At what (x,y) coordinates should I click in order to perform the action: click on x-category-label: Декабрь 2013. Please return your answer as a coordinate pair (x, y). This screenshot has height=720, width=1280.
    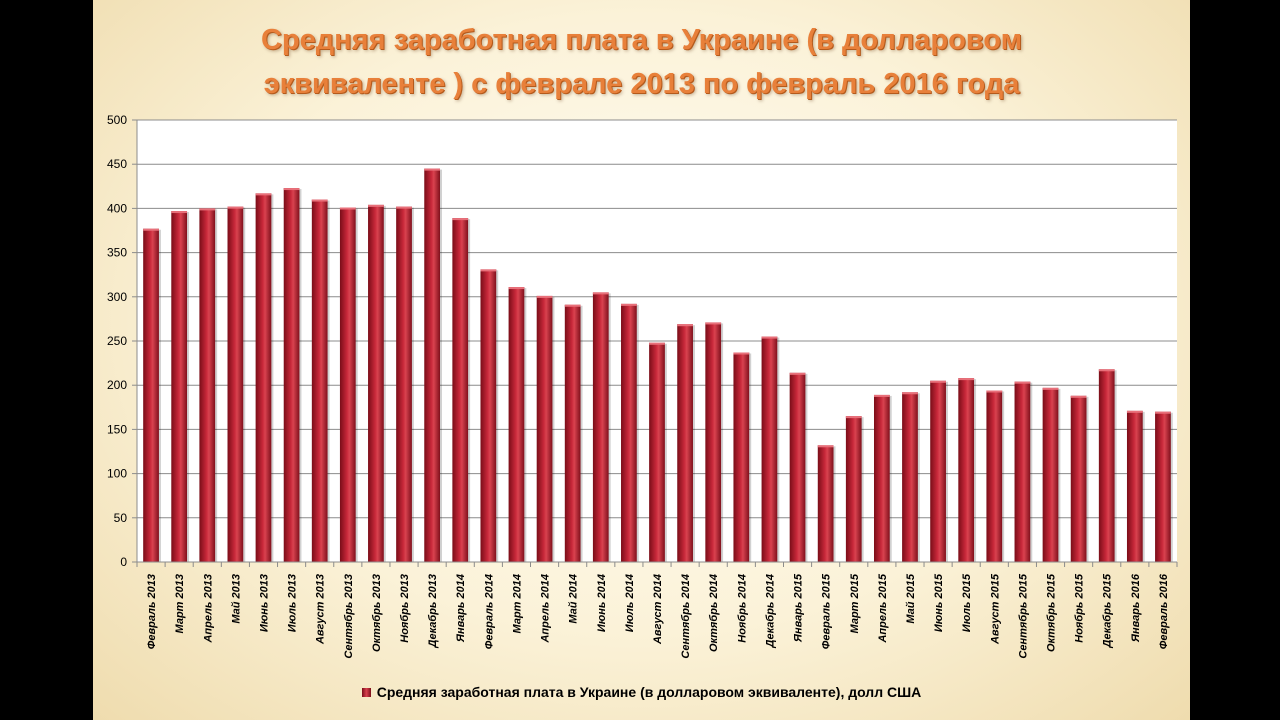
    Looking at the image, I should click on (433, 611).